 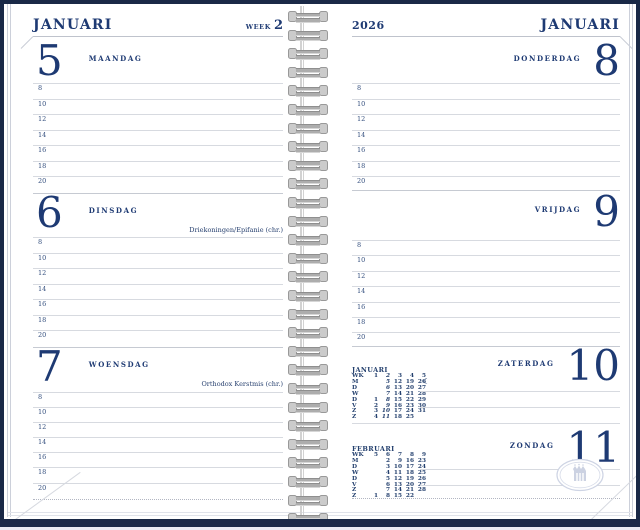 What do you see at coordinates (27, 42) in the screenshot?
I see `header-corner-slash` at bounding box center [27, 42].